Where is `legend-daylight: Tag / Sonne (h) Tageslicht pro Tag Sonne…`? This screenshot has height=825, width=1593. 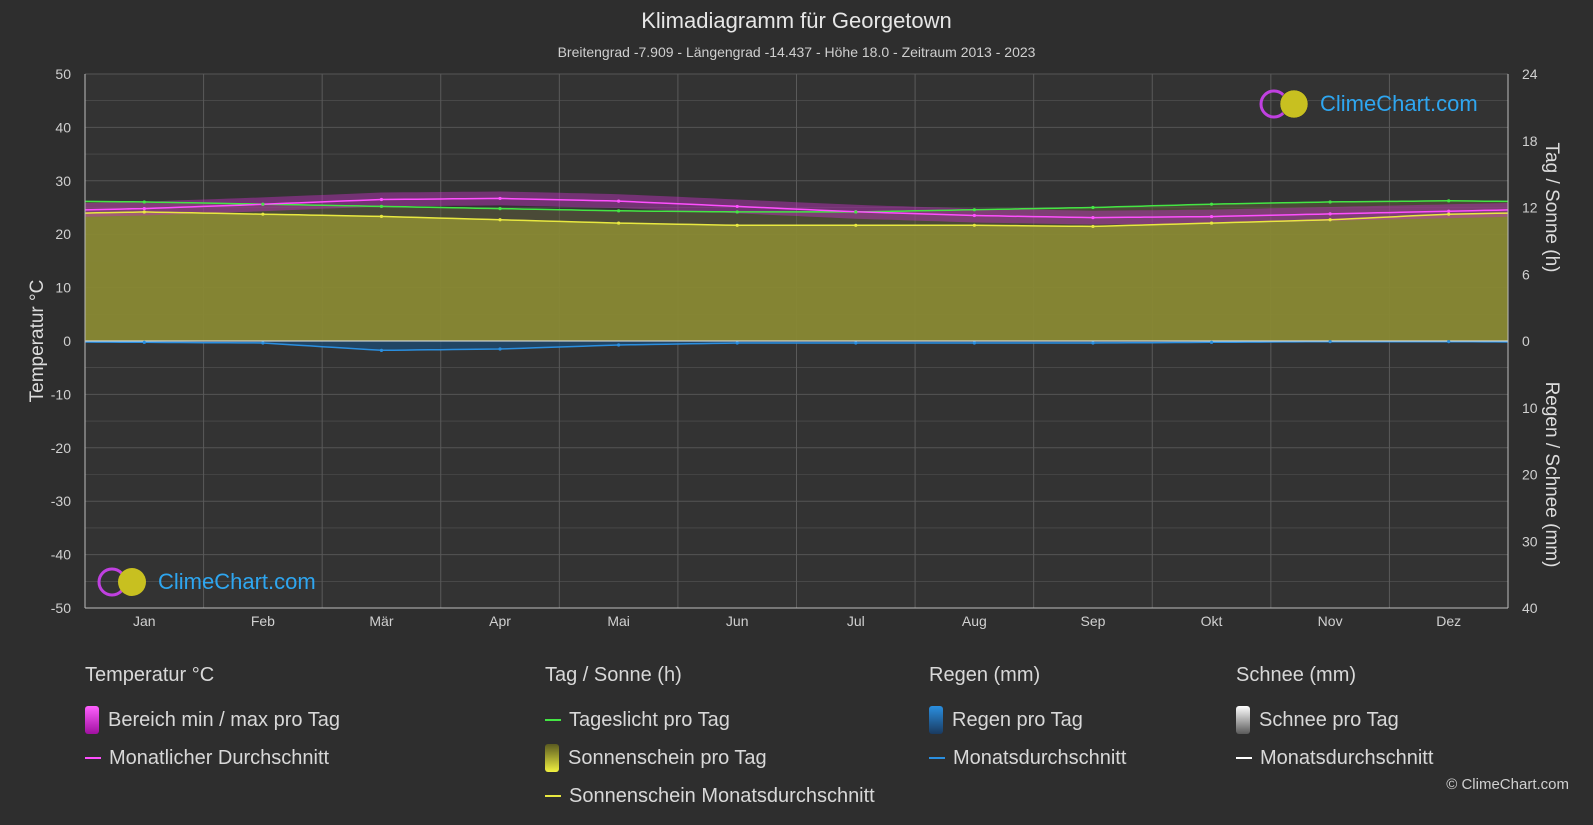 legend-daylight: Tag / Sonne (h) Tageslicht pro Tag Sonne… is located at coordinates (710, 739).